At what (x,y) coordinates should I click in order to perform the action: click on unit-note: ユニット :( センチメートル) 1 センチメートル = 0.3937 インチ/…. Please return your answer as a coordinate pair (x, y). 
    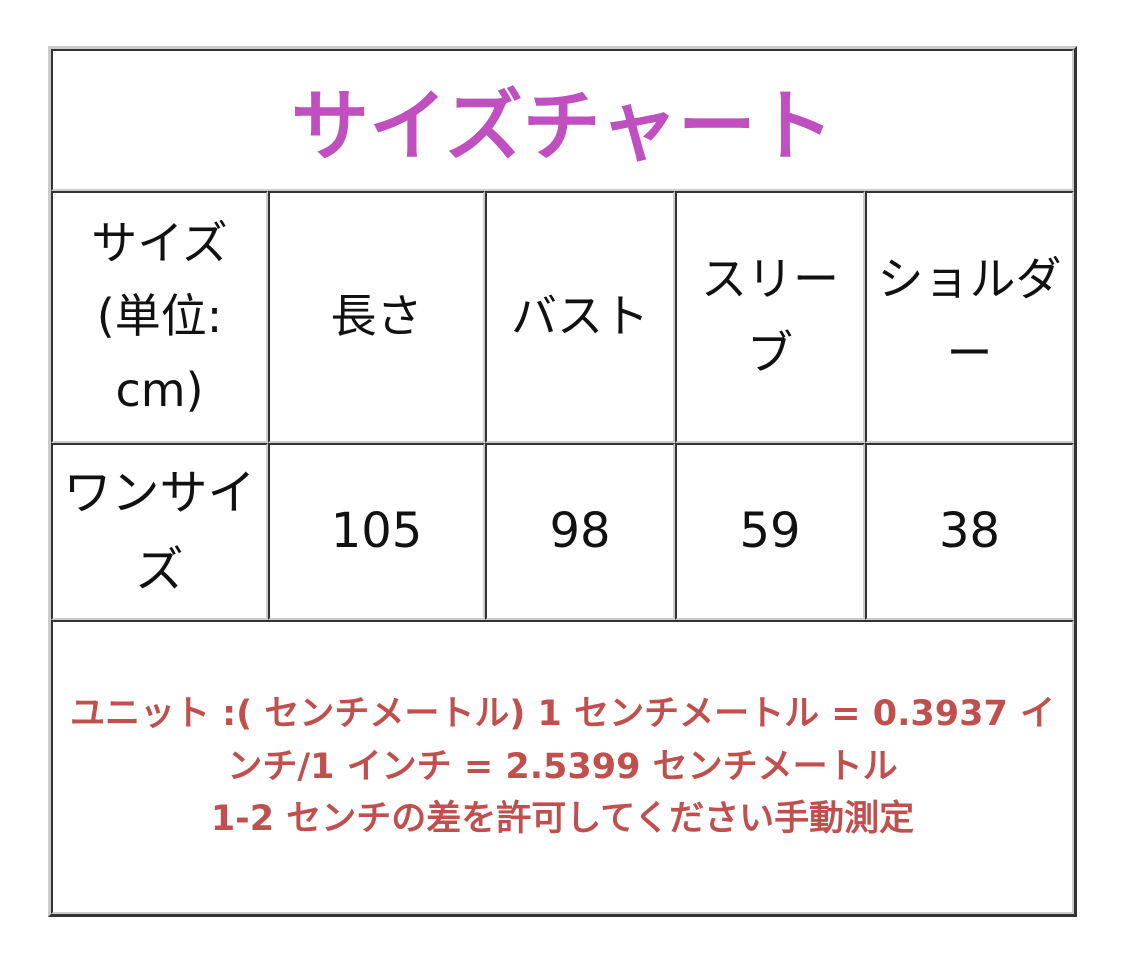
    Looking at the image, I should click on (562, 740).